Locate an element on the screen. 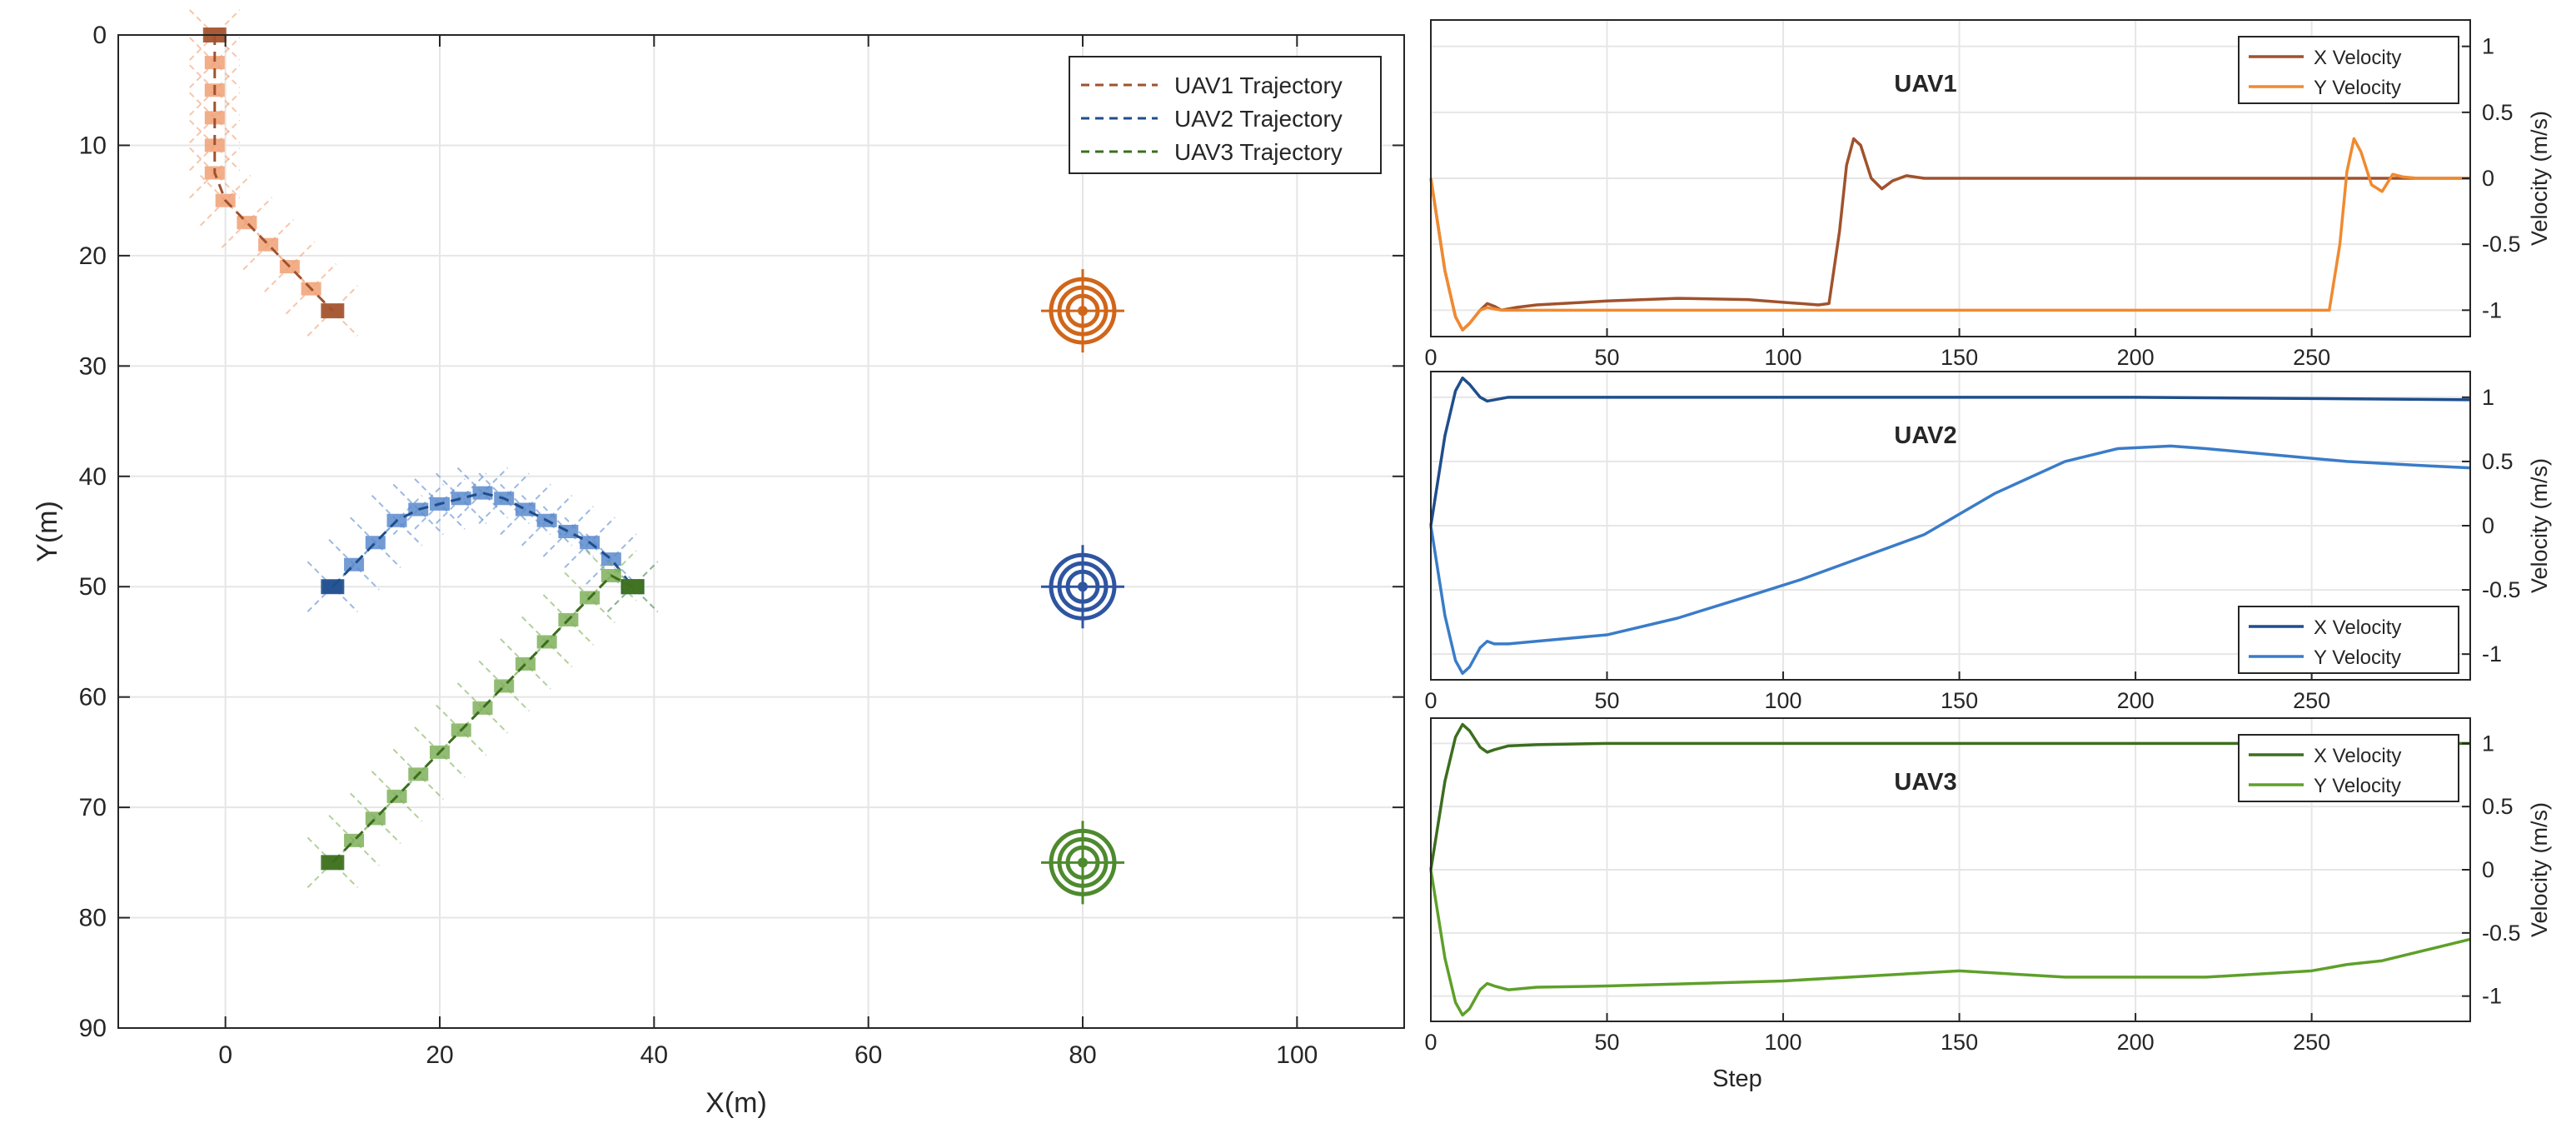 The height and width of the screenshot is (1143, 2576). y-tick-label: 50 is located at coordinates (93, 587).